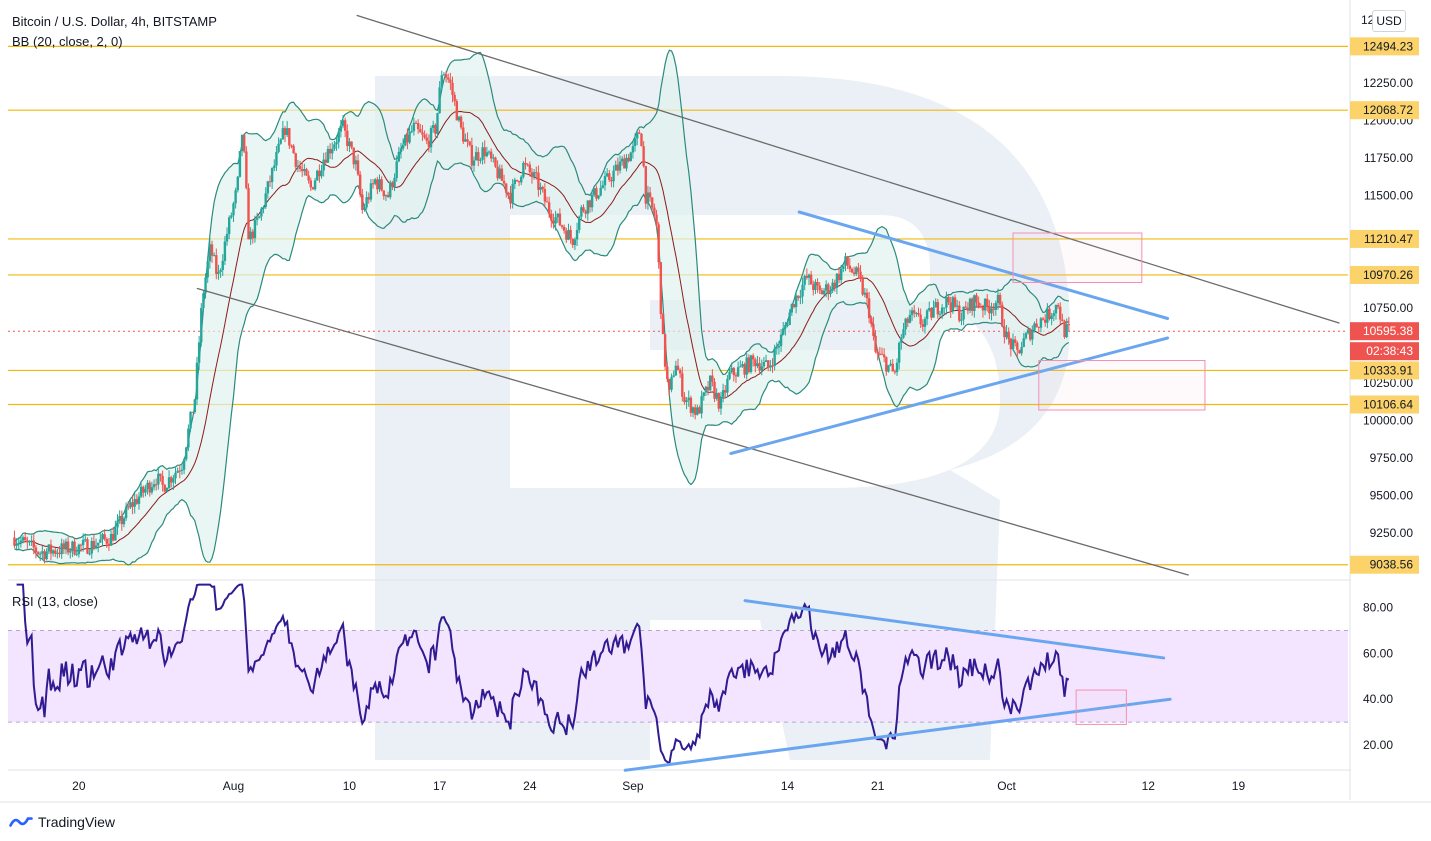 The height and width of the screenshot is (841, 1431). Describe the element at coordinates (1388, 158) in the screenshot. I see `price-tick-label: 11750.00` at that location.